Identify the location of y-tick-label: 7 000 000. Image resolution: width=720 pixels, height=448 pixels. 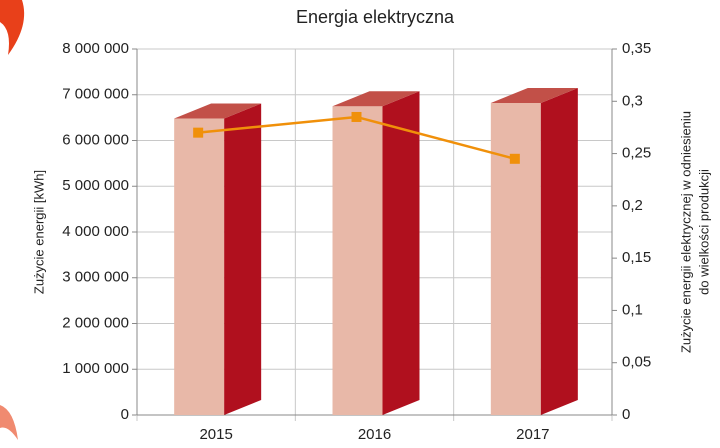
(95, 94).